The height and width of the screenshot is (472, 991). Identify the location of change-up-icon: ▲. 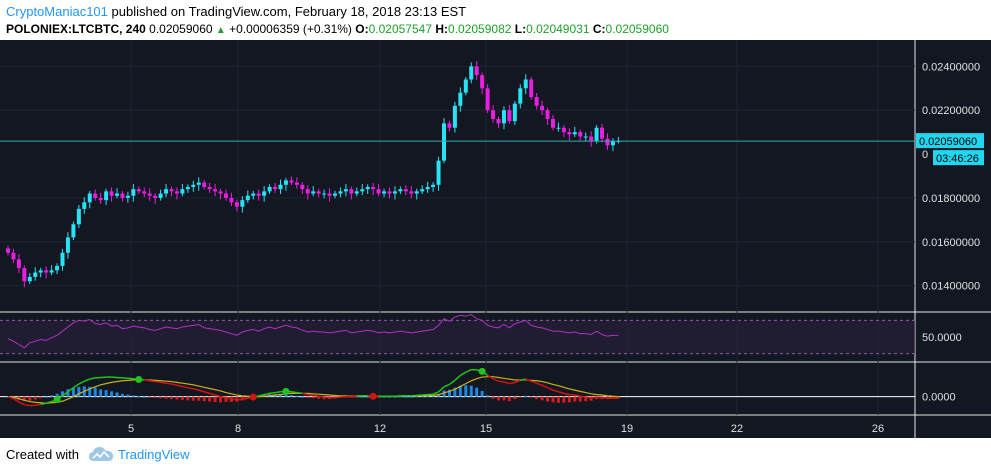
(220, 30).